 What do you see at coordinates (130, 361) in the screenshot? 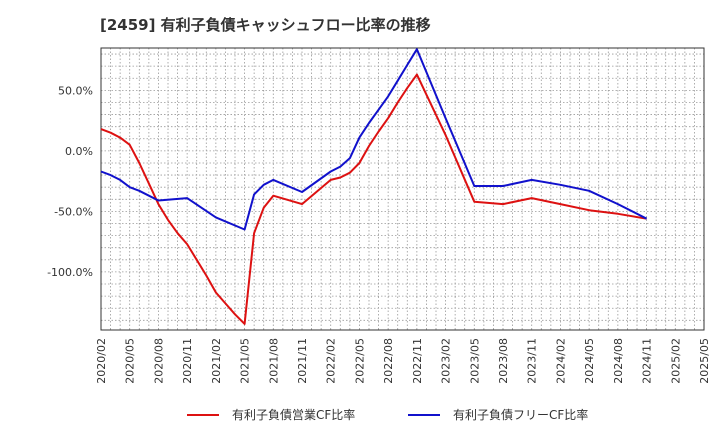
I see `x-tick-label: 2020/05` at bounding box center [130, 361].